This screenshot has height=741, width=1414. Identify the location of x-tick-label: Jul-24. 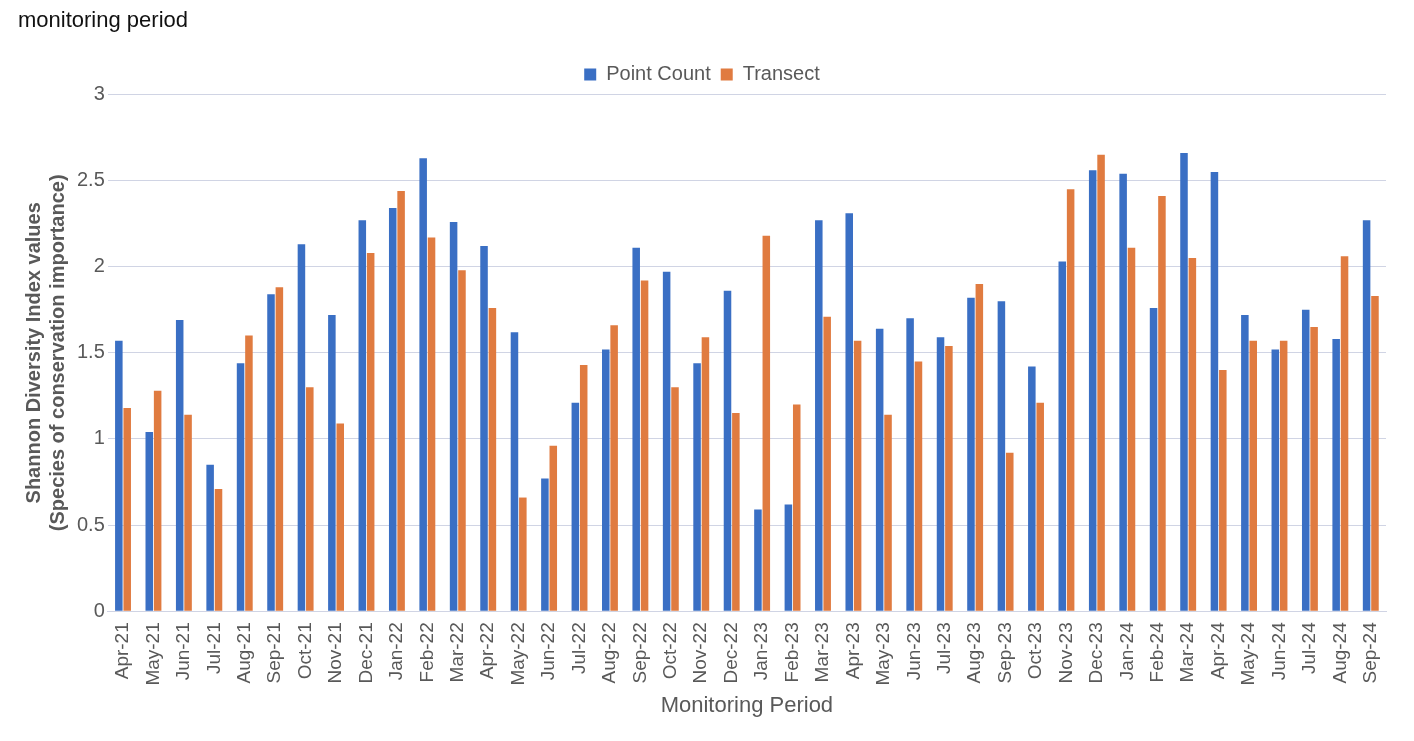
(1309, 647).